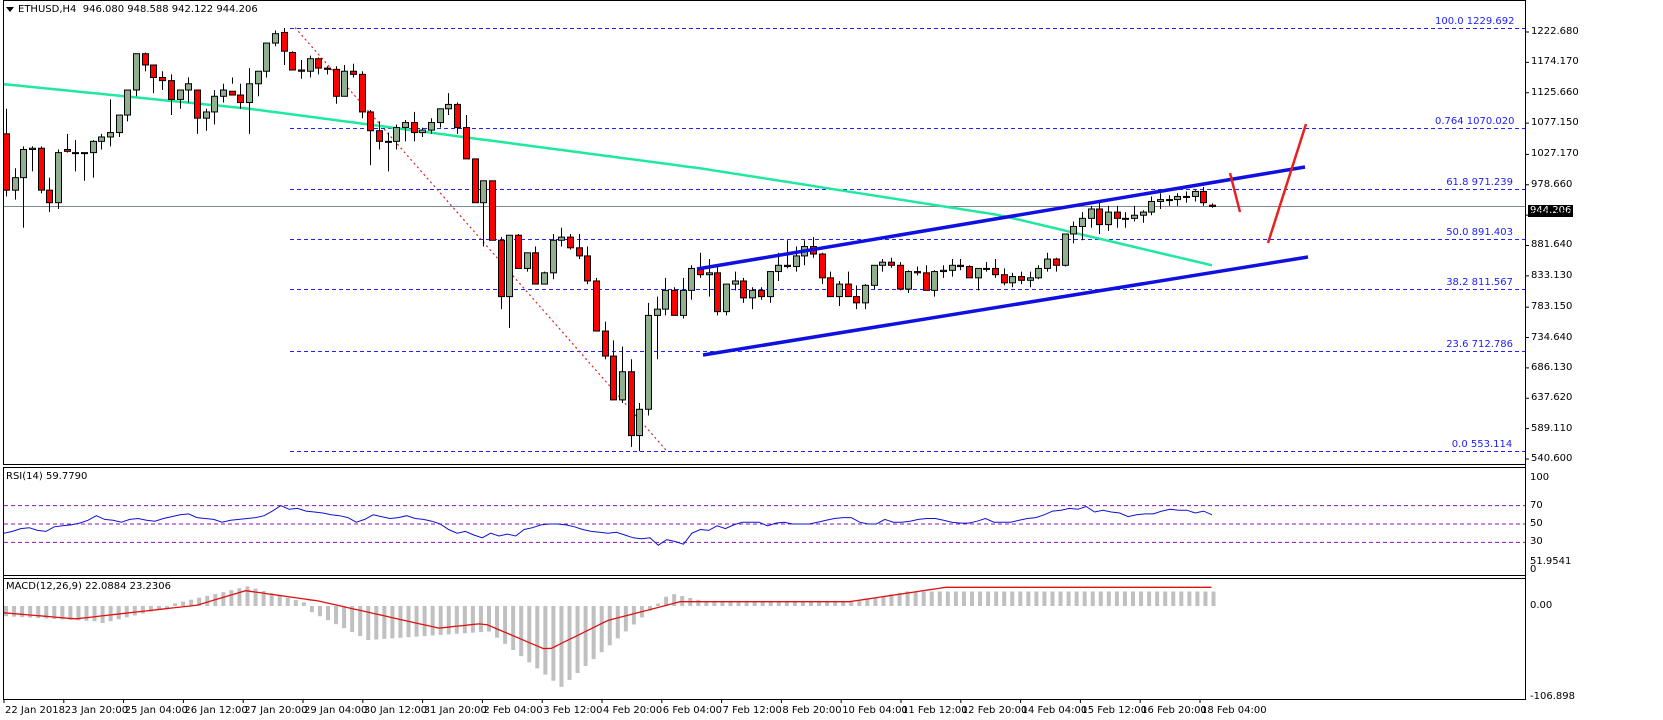 The height and width of the screenshot is (720, 1663). Describe the element at coordinates (455, 710) in the screenshot. I see `time-axis-label: 31 Jan 20:00` at that location.